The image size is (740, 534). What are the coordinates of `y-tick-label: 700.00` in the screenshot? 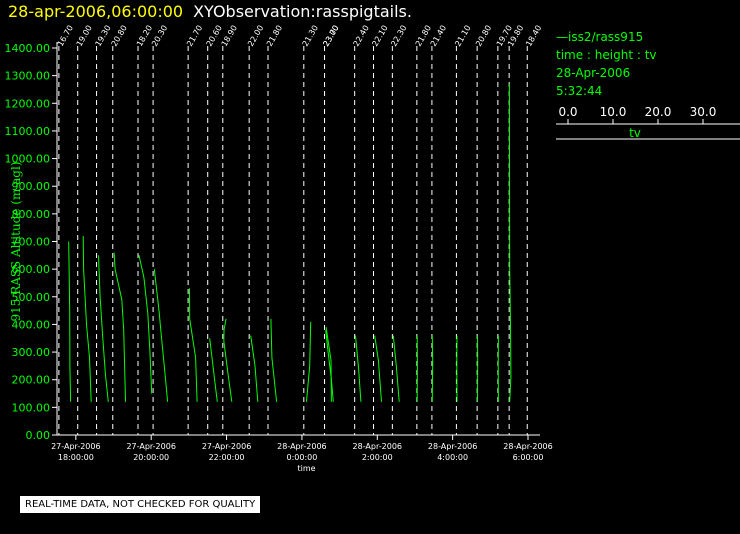 It's located at (31, 242).